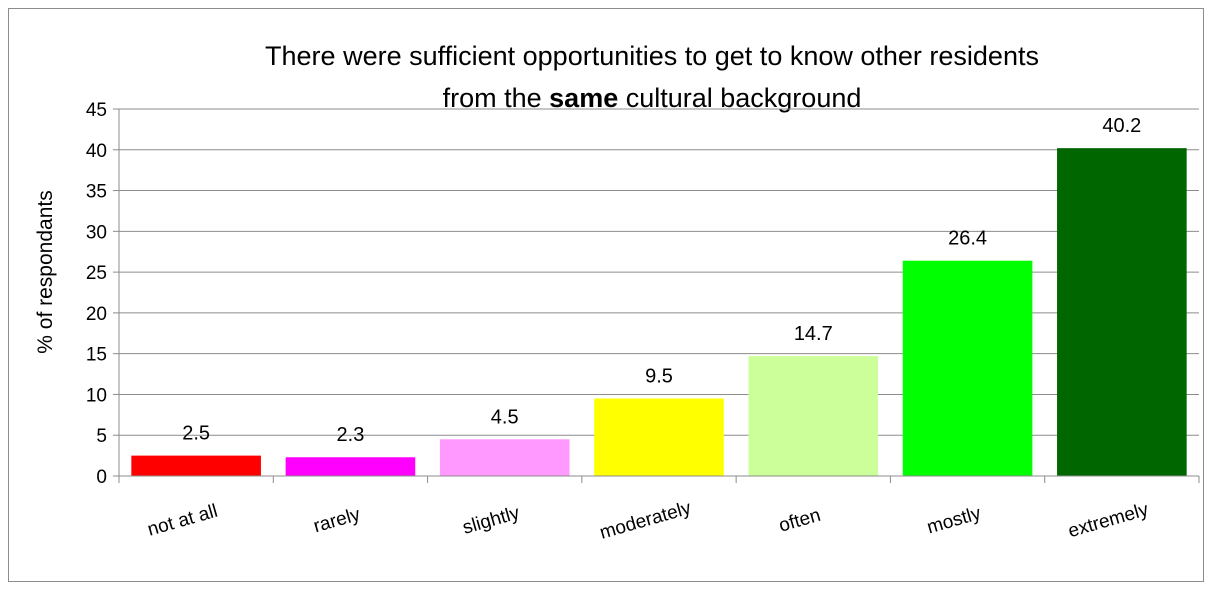 This screenshot has width=1213, height=590. Describe the element at coordinates (1121, 126) in the screenshot. I see `data-label: 40.2` at that location.